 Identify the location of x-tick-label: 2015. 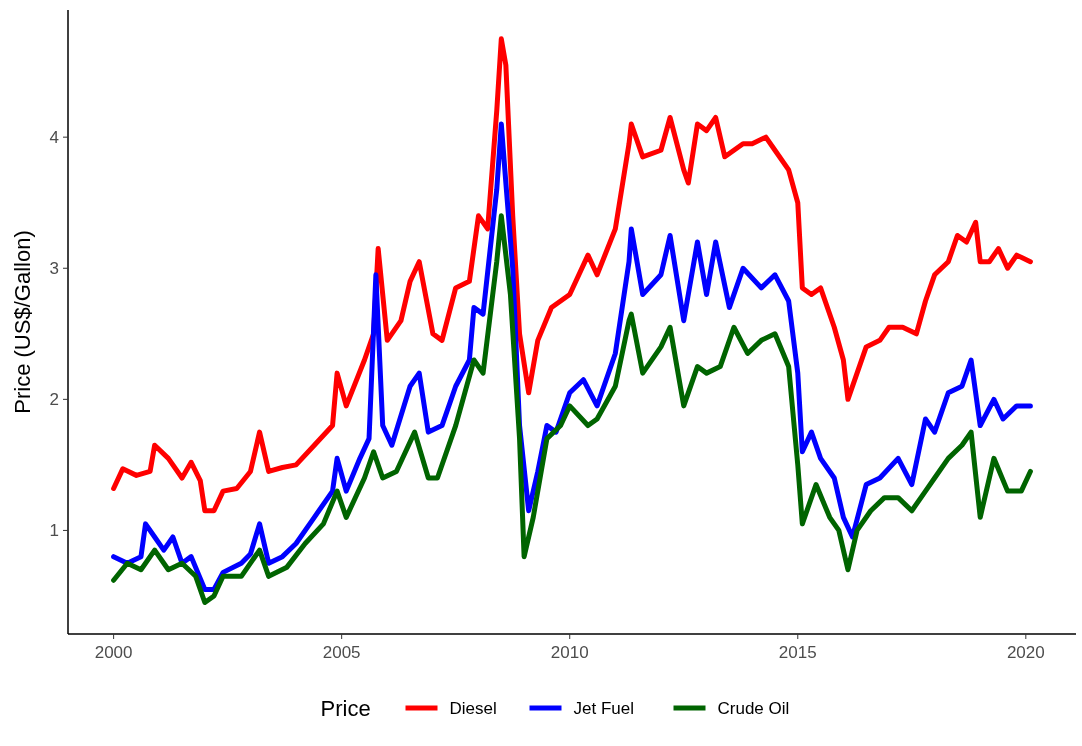
(797, 652).